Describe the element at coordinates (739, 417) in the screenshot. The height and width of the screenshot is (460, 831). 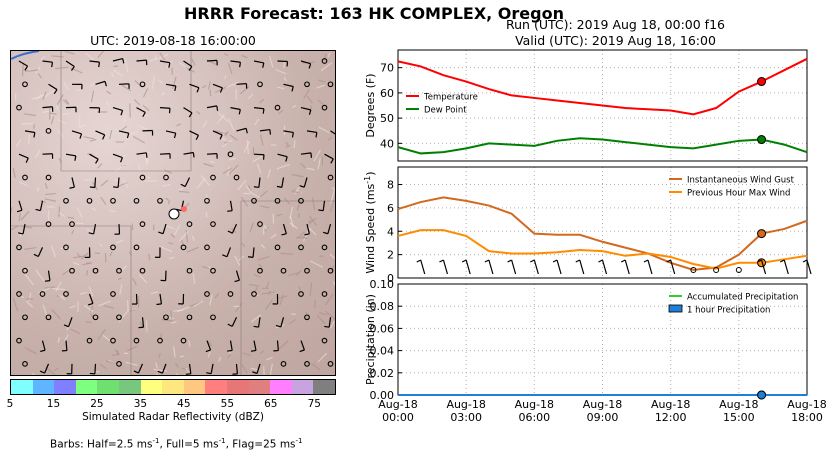
I see `x-tick-label: 15:00` at that location.